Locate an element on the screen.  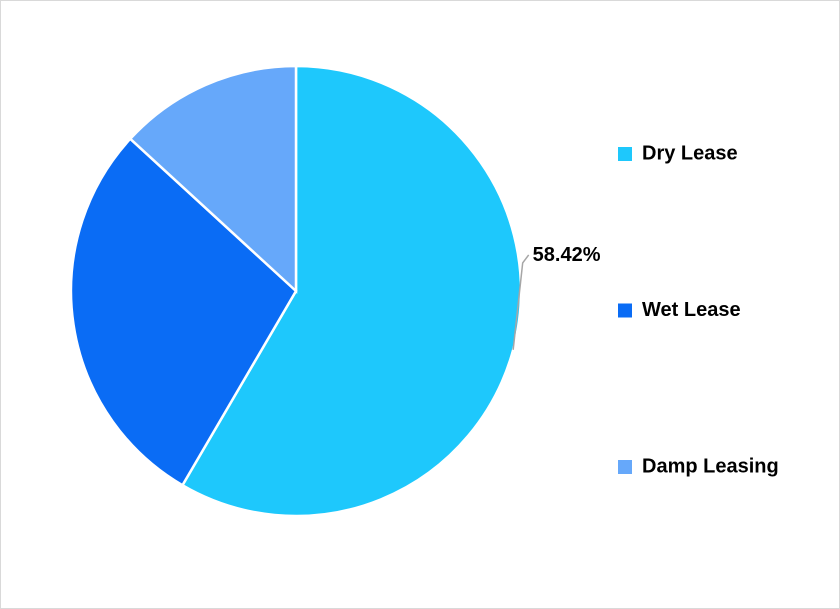
legend-label: Damp Leasing is located at coordinates (710, 466).